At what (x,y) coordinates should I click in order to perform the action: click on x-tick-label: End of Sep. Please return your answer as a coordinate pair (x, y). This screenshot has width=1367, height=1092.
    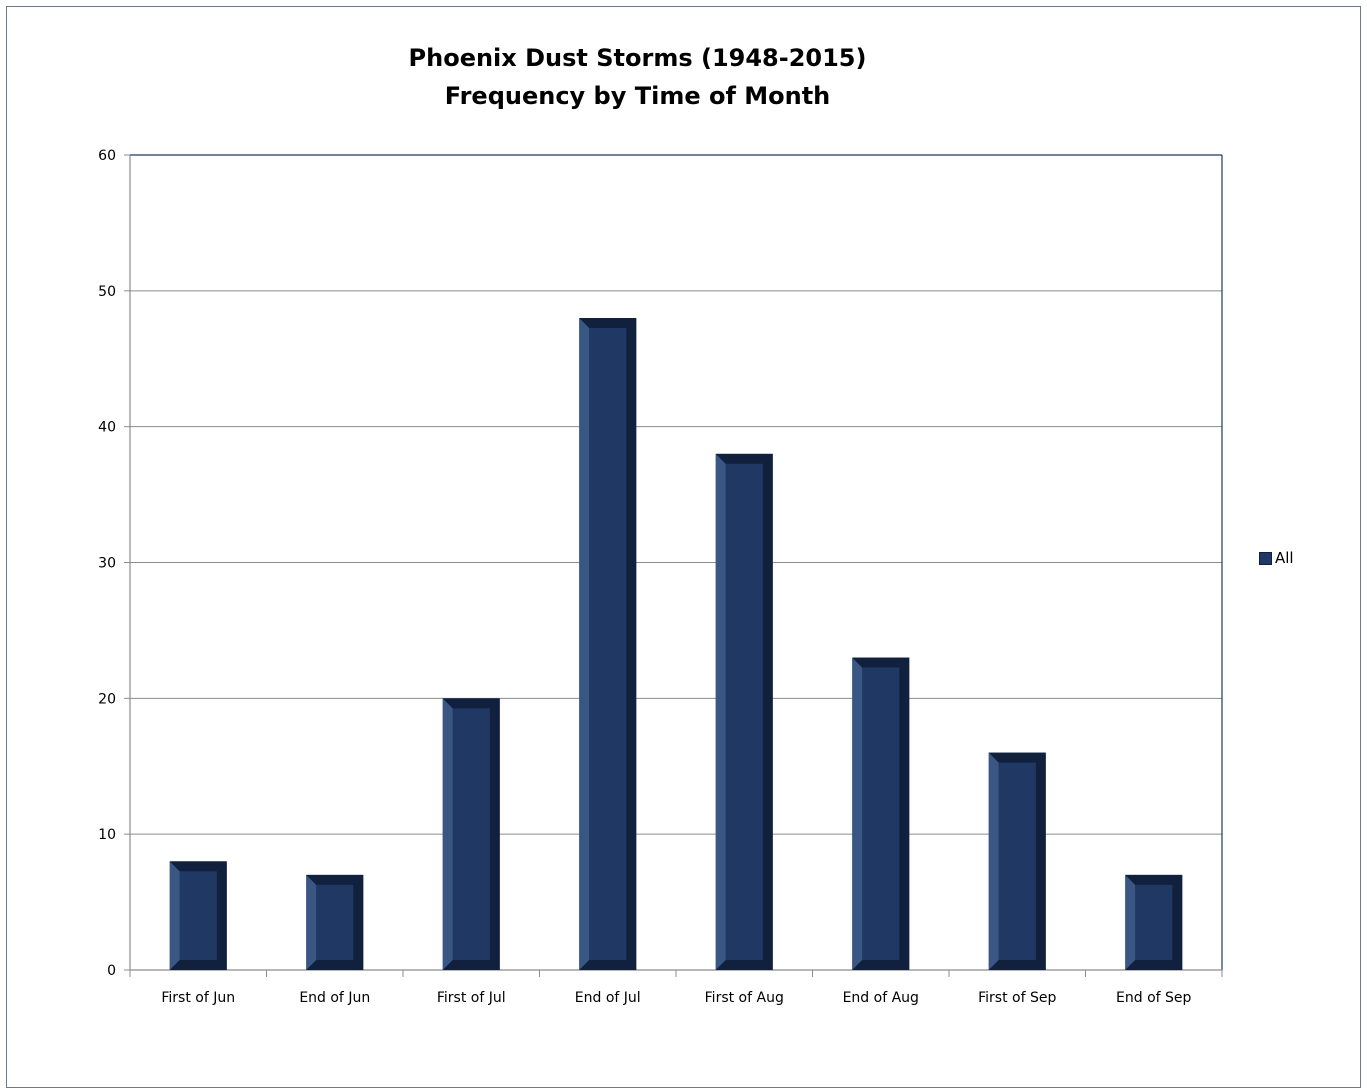
    Looking at the image, I should click on (1154, 998).